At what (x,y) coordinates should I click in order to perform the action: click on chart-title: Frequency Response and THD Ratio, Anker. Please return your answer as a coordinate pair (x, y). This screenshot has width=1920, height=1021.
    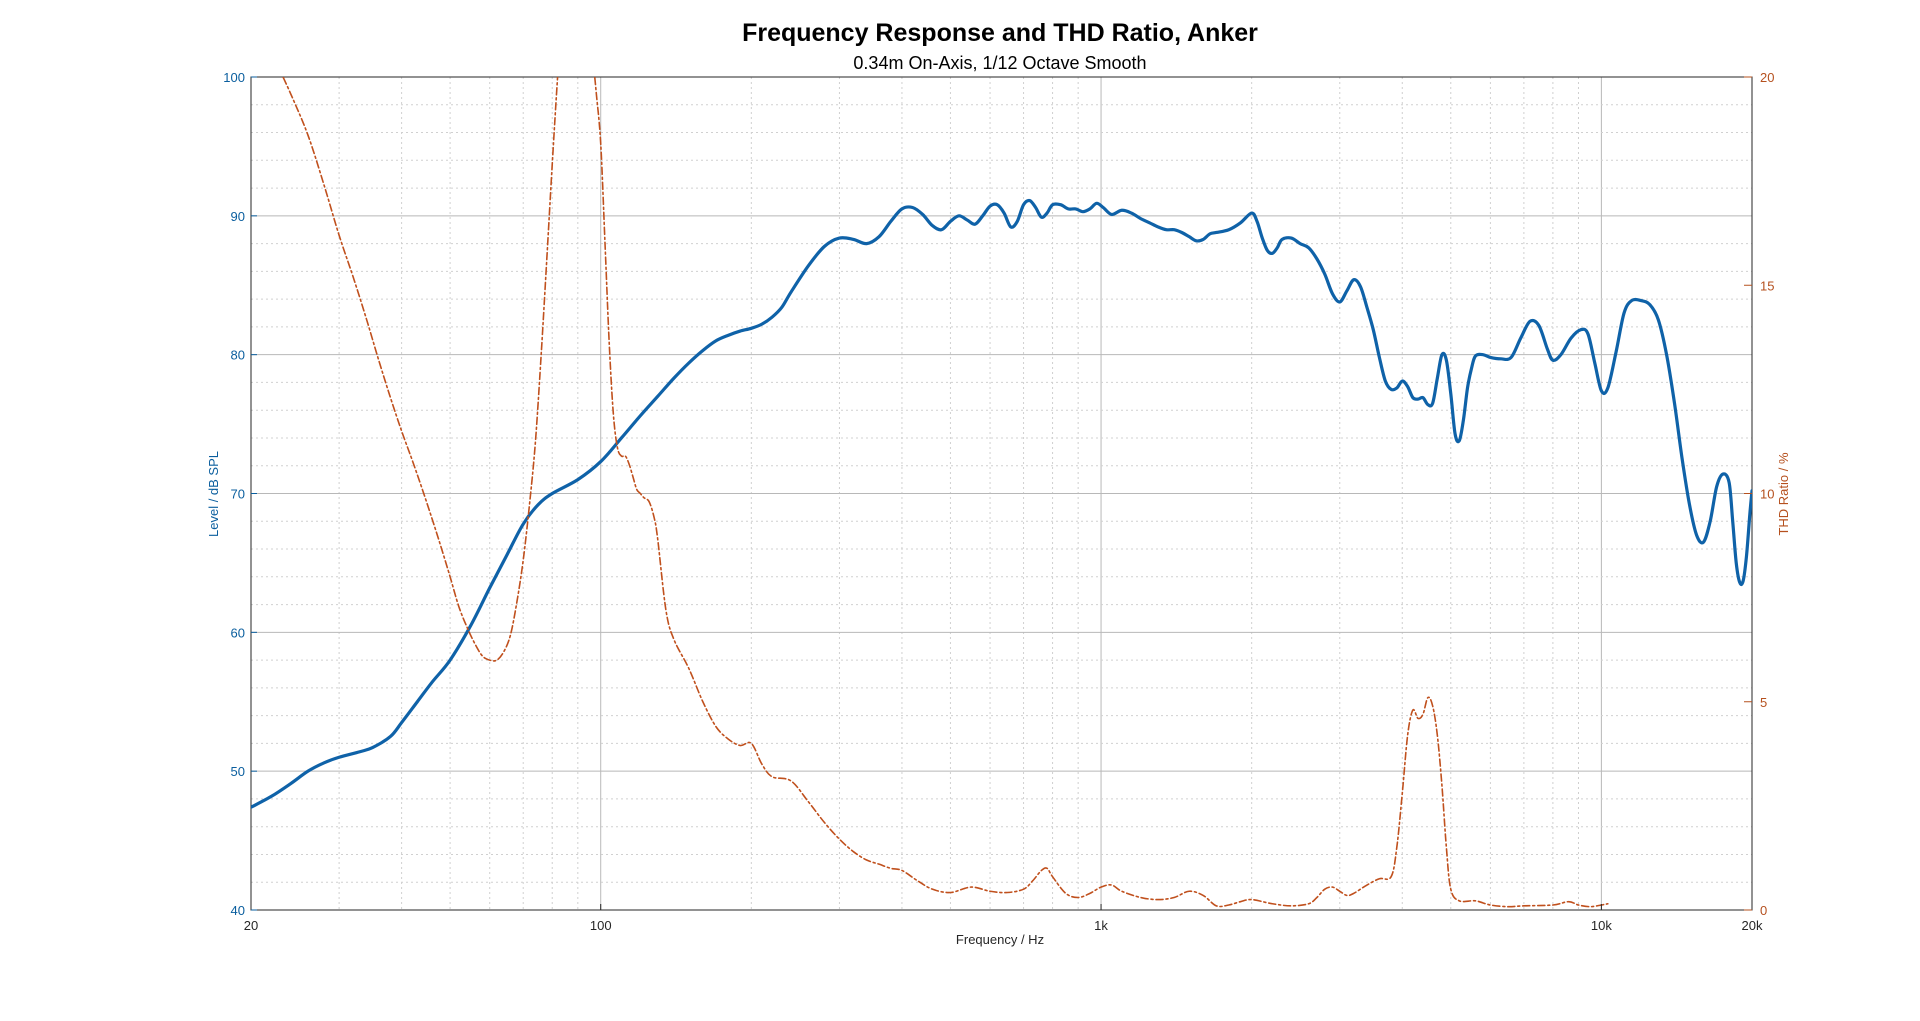
    Looking at the image, I should click on (1000, 33).